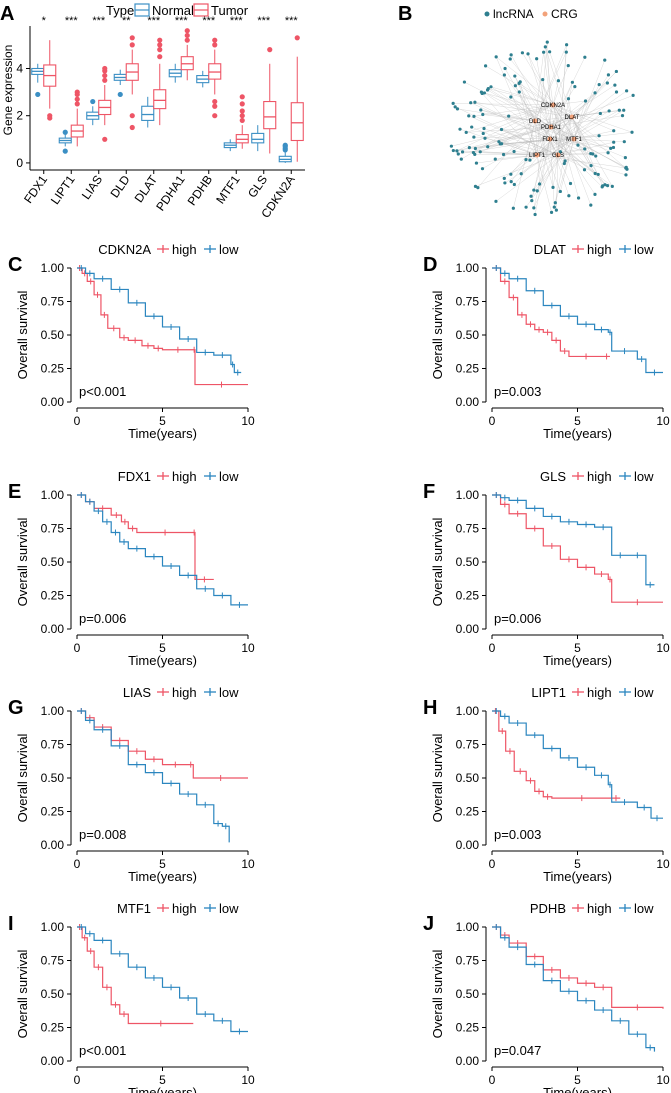 The width and height of the screenshot is (671, 1093). I want to click on km-gene-title: LIPT1, so click(548, 692).